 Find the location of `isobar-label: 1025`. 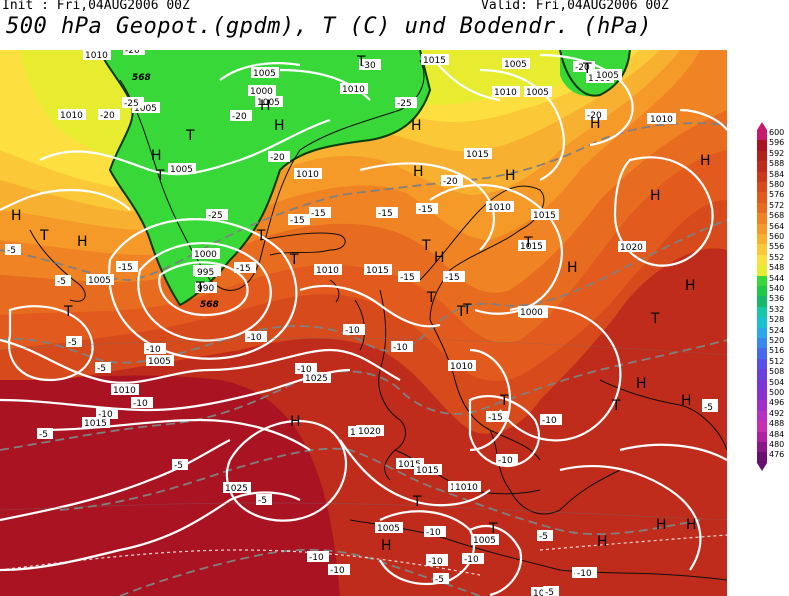

isobar-label: 1025 is located at coordinates (236, 489).